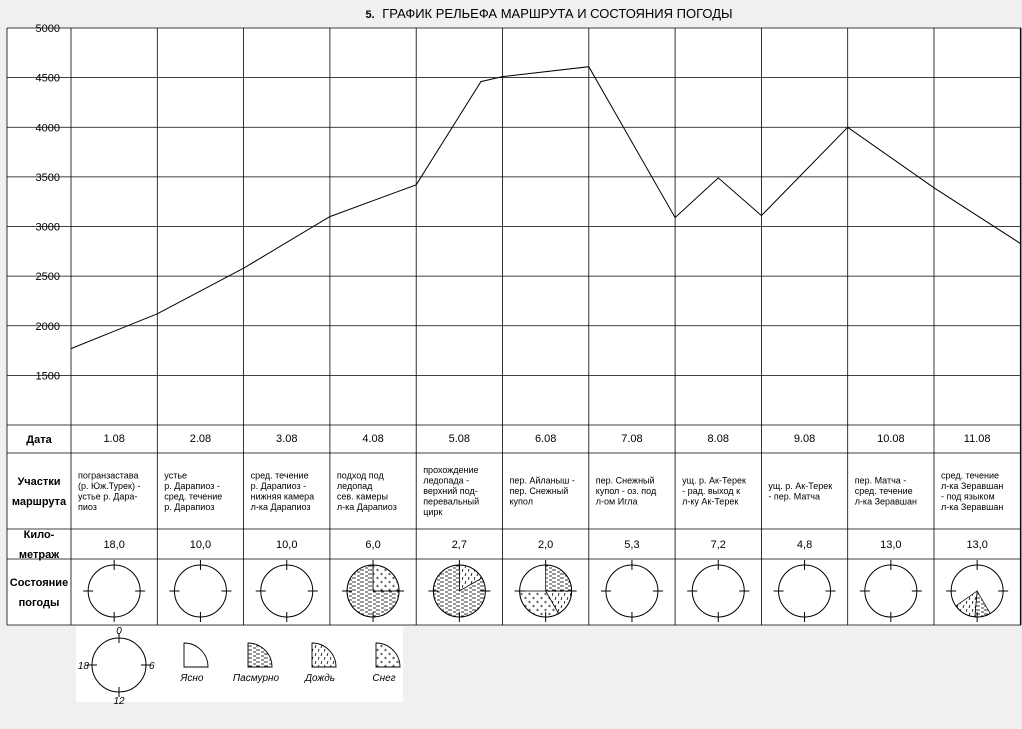  I want to click on legend-swatch-rain, so click(324, 655).